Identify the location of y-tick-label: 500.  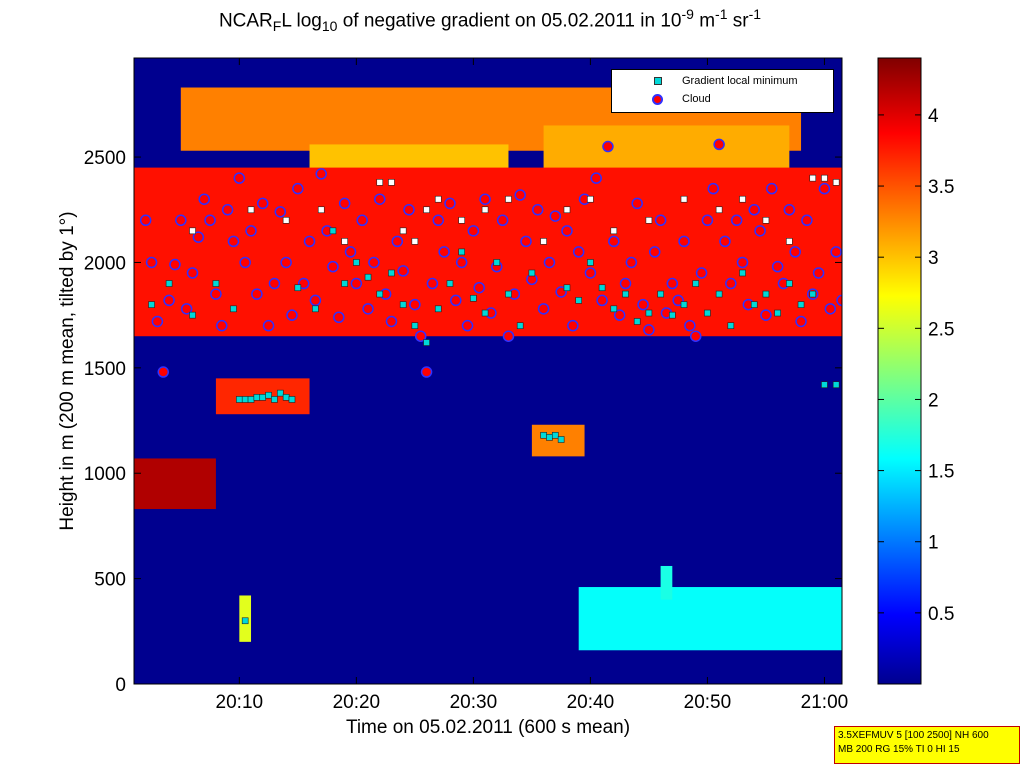
(110, 580).